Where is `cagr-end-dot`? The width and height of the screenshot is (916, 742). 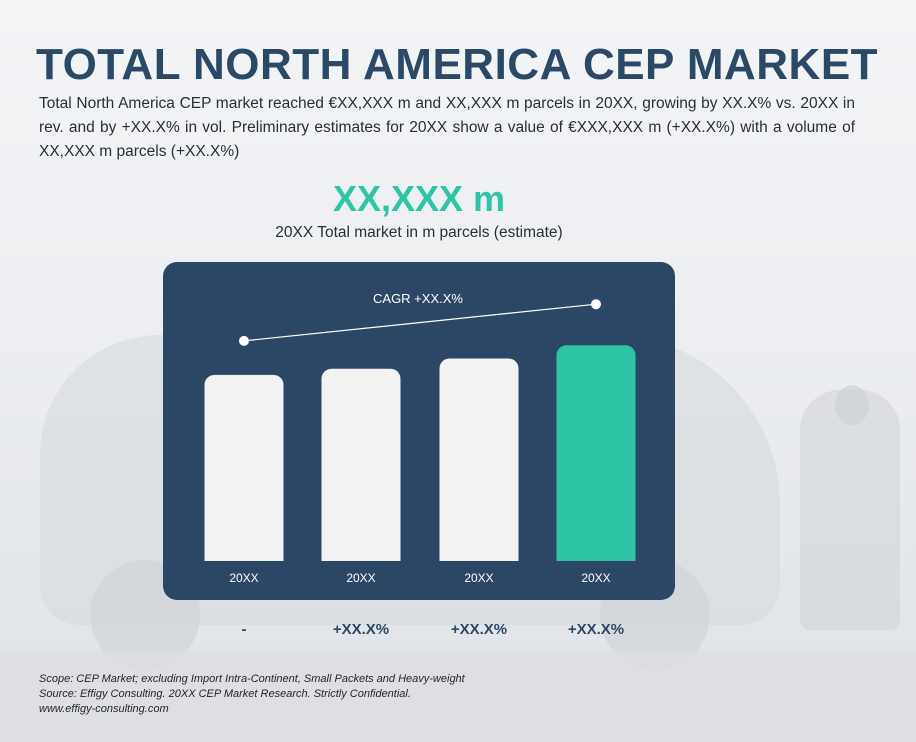
cagr-end-dot is located at coordinates (596, 304).